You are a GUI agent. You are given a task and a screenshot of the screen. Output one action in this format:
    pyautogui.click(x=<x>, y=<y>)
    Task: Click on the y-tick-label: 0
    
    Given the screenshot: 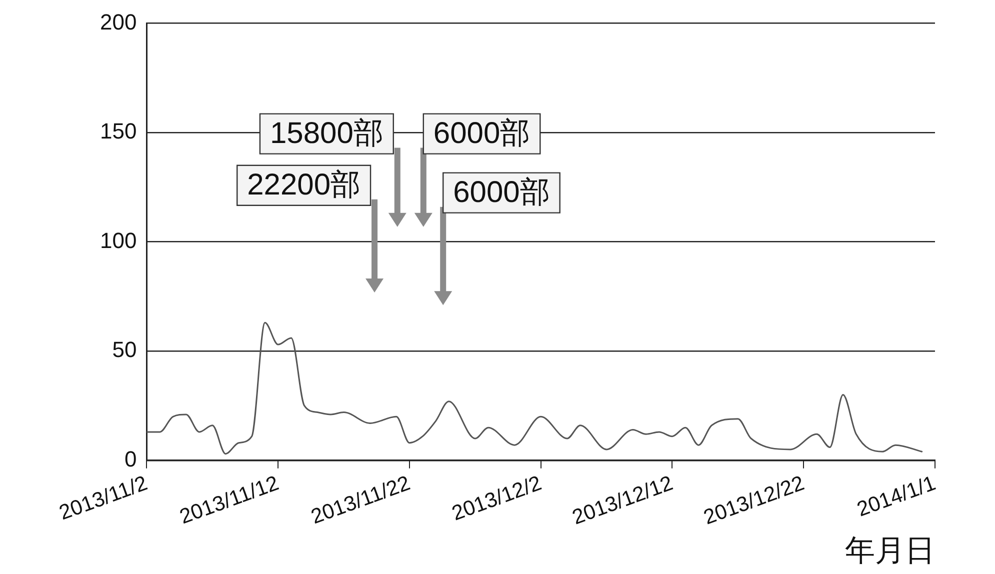 What is the action you would take?
    pyautogui.click(x=130, y=459)
    